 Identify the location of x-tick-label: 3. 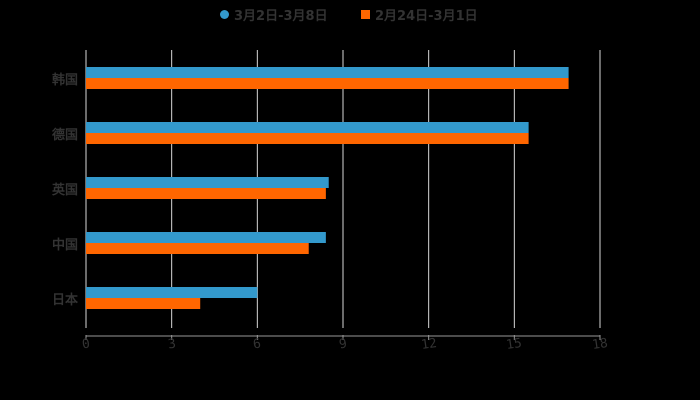
(171, 344).